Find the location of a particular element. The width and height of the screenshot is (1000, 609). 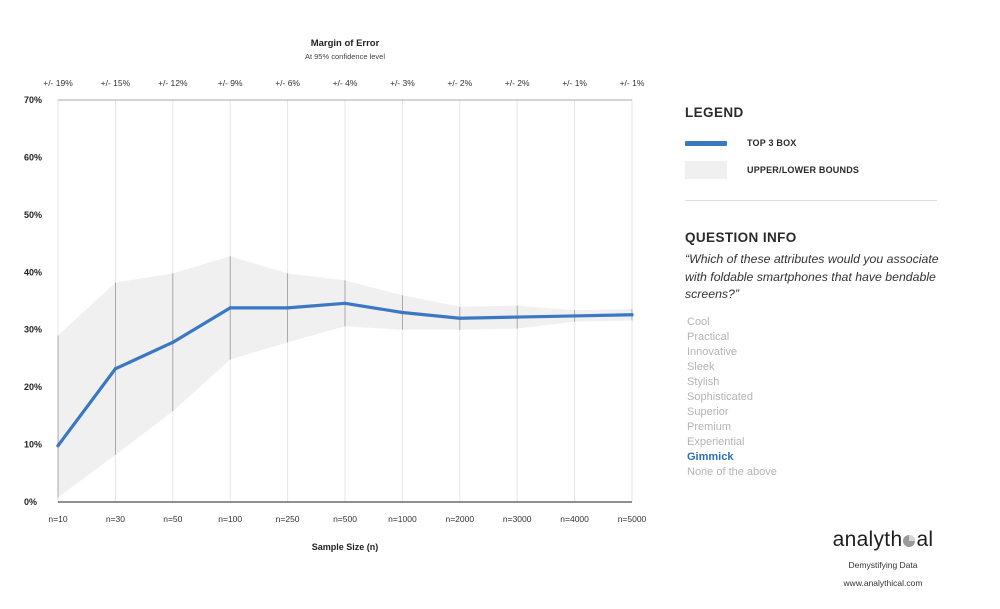

answer-option: Practical is located at coordinates (708, 336).